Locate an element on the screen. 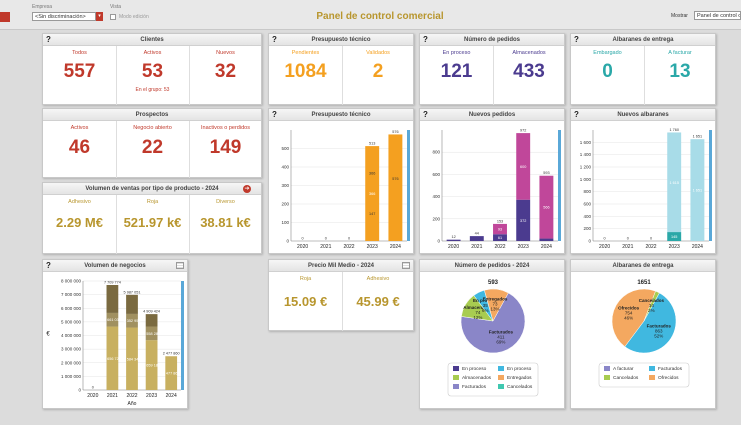  slice-pct: 2% is located at coordinates (651, 310).